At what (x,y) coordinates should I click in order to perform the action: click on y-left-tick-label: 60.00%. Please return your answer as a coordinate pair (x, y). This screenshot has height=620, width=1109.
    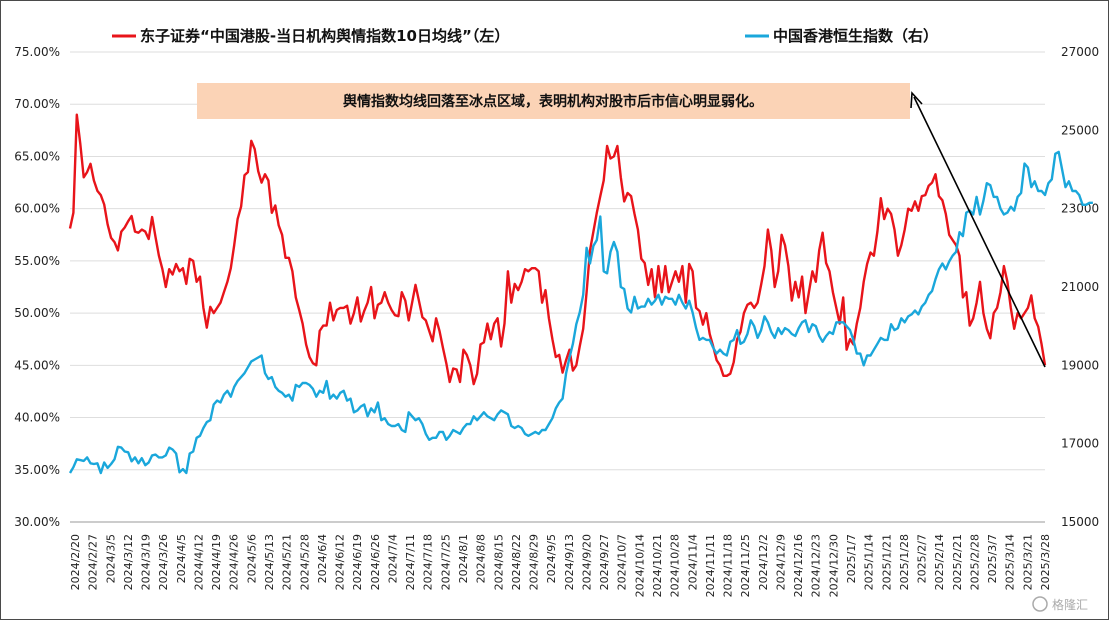
    Looking at the image, I should click on (37, 209).